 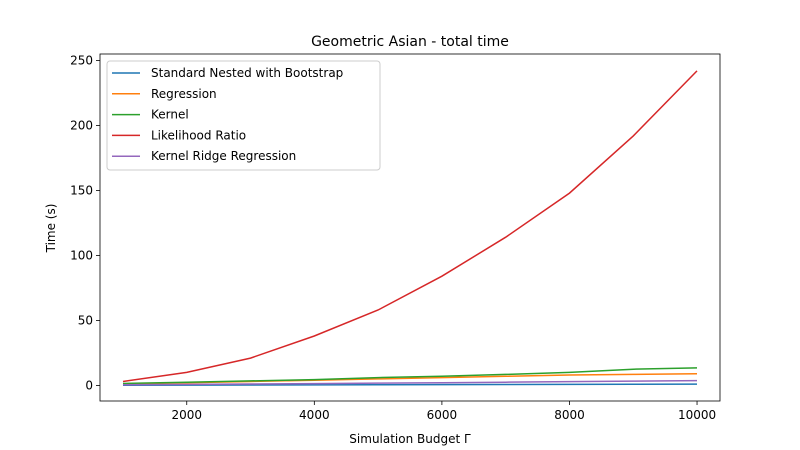 What do you see at coordinates (198, 135) in the screenshot?
I see `legend-label-3: Likelihood Ratio` at bounding box center [198, 135].